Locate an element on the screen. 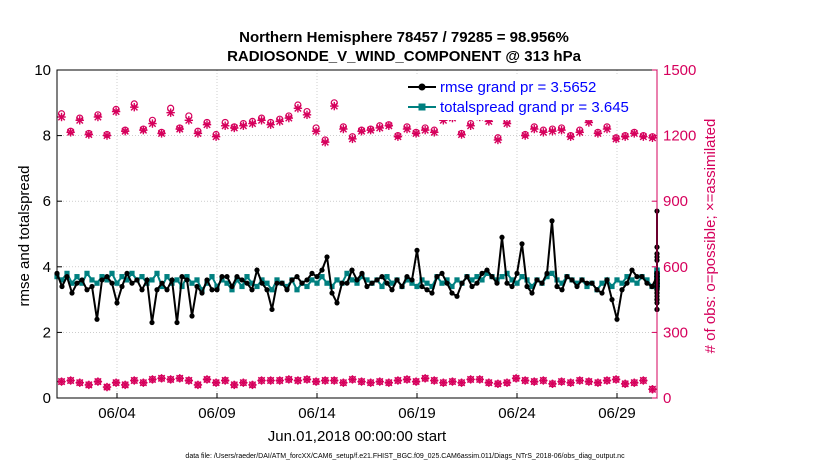 The image size is (830, 470). legend-rmse-label: rmse grand pr = 3.5652 is located at coordinates (518, 87).